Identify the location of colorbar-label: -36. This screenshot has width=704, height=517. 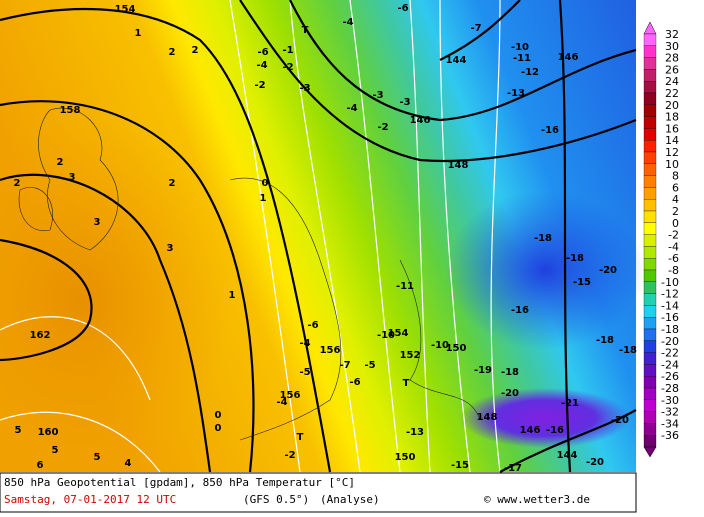
(670, 435).